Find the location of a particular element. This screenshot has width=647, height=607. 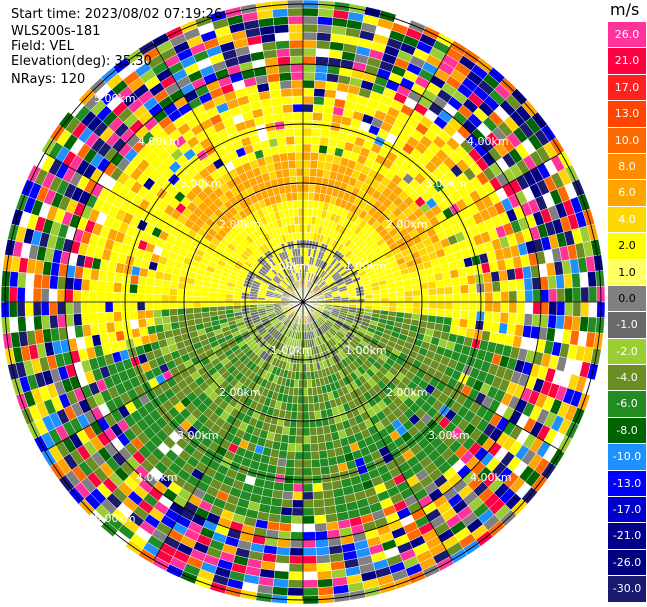

colorbar-cell: -26.0 is located at coordinates (627, 563).